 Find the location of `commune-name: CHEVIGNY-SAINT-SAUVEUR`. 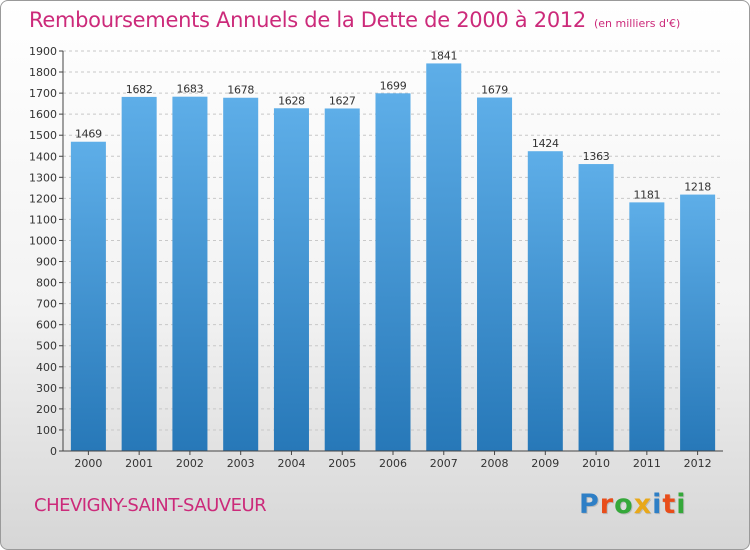

commune-name: CHEVIGNY-SAINT-SAUVEUR is located at coordinates (150, 505).